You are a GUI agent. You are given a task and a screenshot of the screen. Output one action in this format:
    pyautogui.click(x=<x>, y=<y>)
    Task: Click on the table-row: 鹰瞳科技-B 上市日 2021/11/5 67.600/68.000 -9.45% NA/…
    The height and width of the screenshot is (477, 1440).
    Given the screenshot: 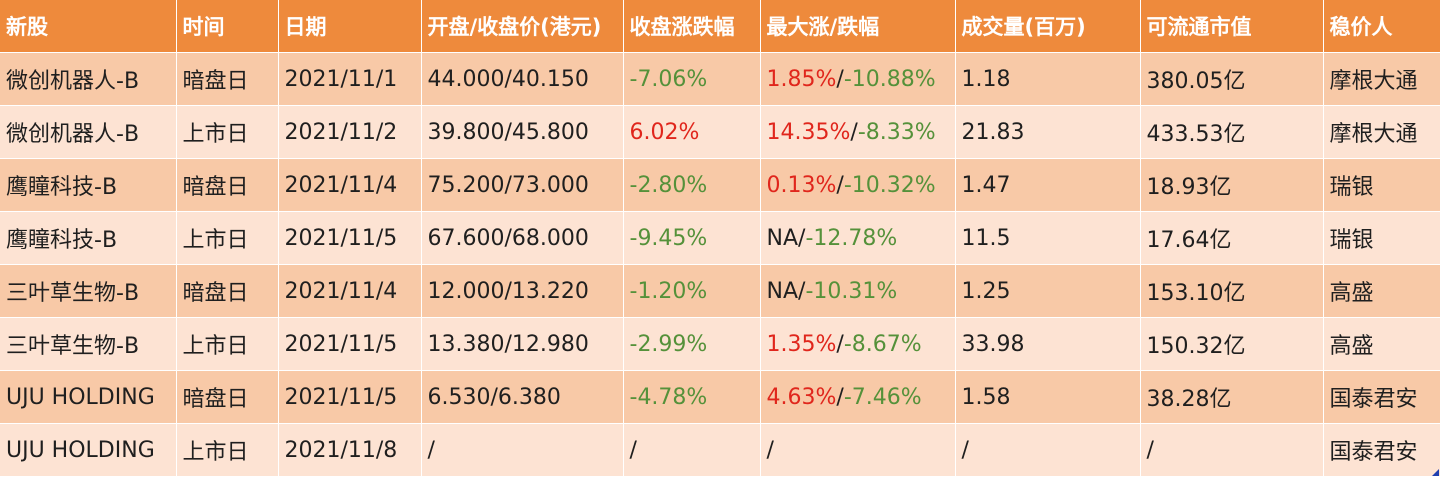 What is the action you would take?
    pyautogui.click(x=720, y=238)
    